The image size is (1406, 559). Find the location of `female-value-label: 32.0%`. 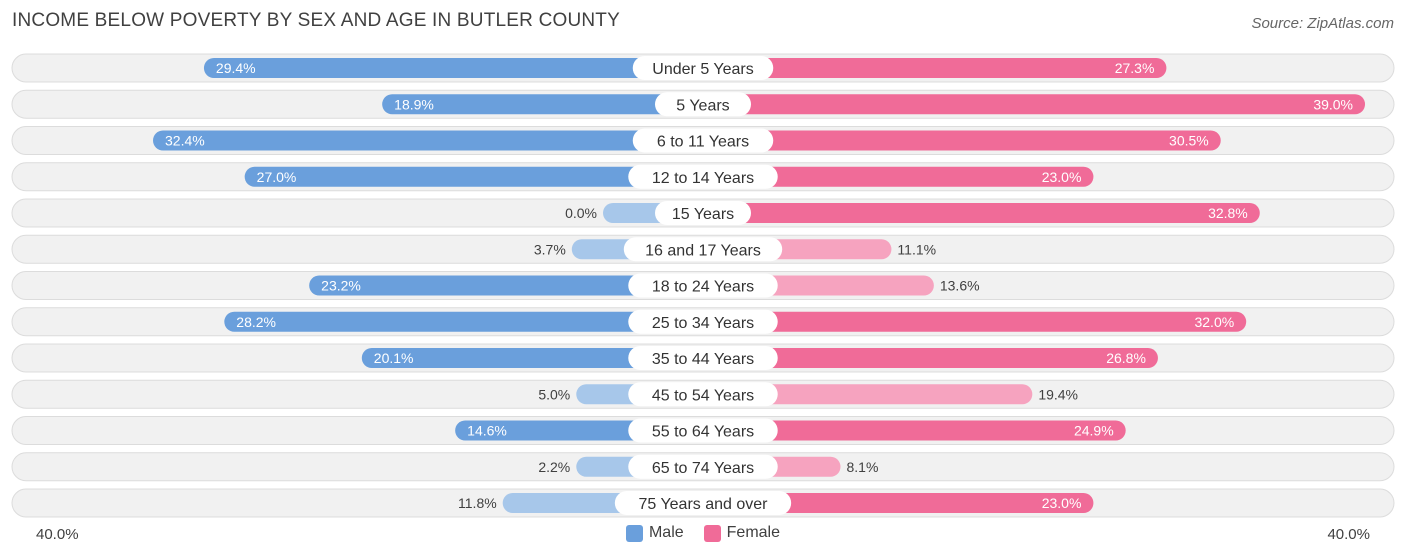

female-value-label: 32.0% is located at coordinates (1214, 322).